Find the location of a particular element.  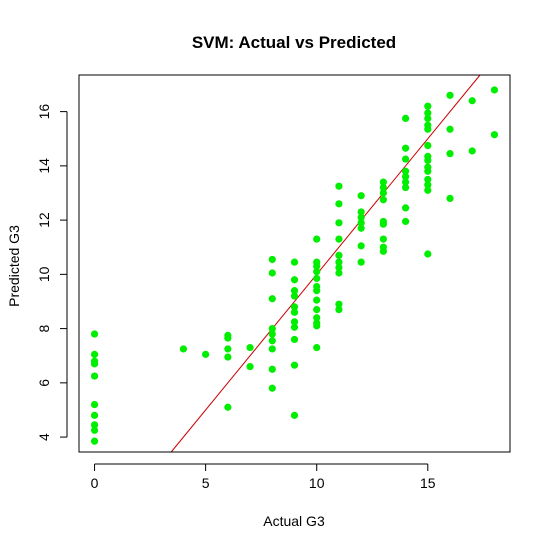

x-axis-label: Actual G3 is located at coordinates (294, 521).